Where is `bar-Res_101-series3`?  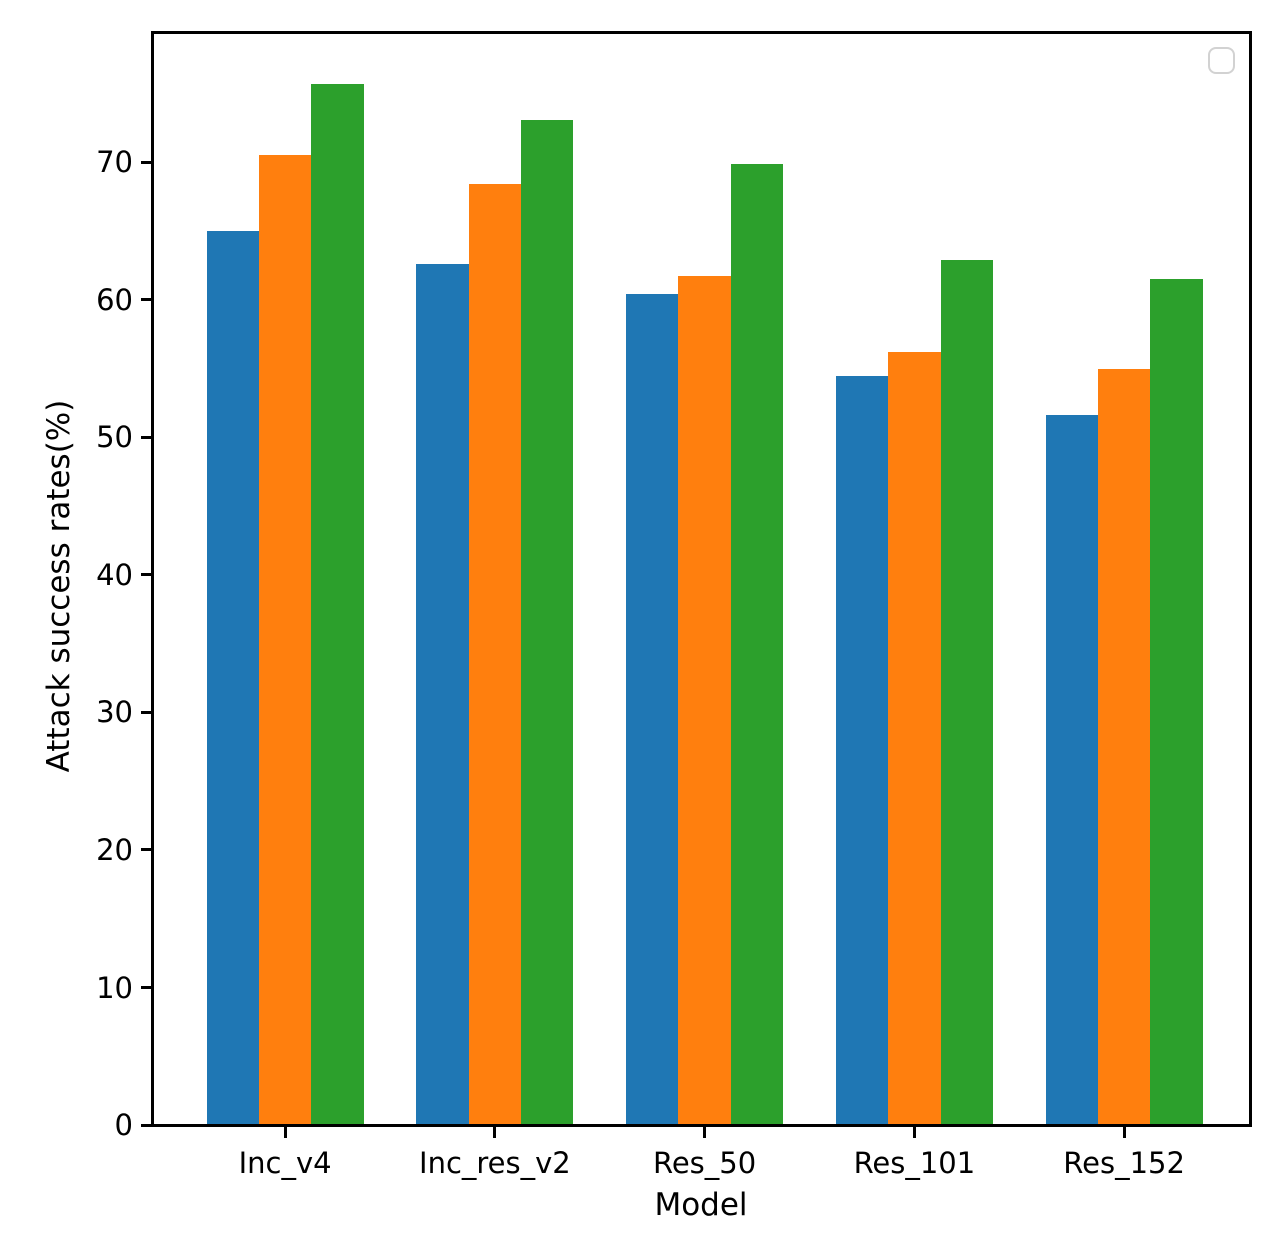
bar-Res_101-series3 is located at coordinates (966, 692).